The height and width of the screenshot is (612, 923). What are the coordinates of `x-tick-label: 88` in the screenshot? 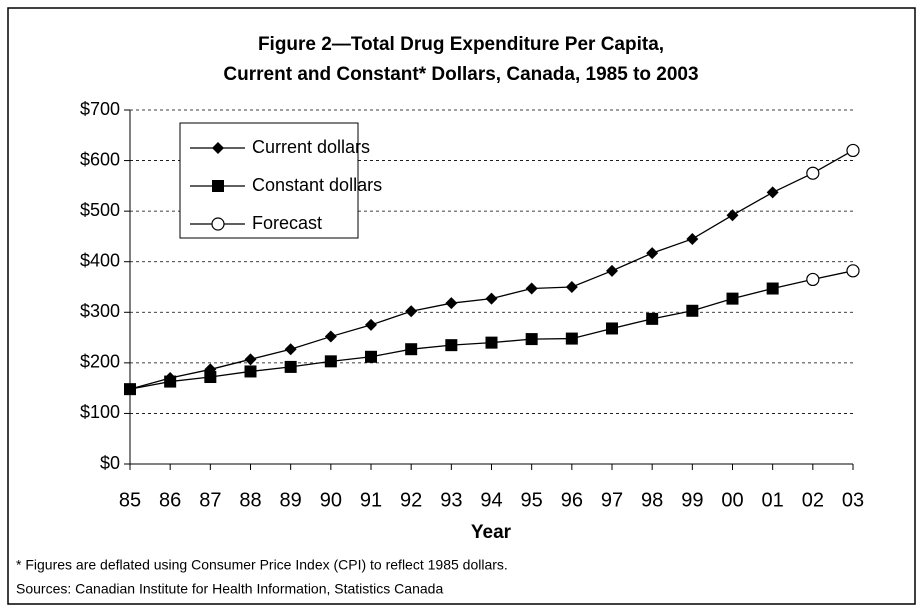 It's located at (250, 500).